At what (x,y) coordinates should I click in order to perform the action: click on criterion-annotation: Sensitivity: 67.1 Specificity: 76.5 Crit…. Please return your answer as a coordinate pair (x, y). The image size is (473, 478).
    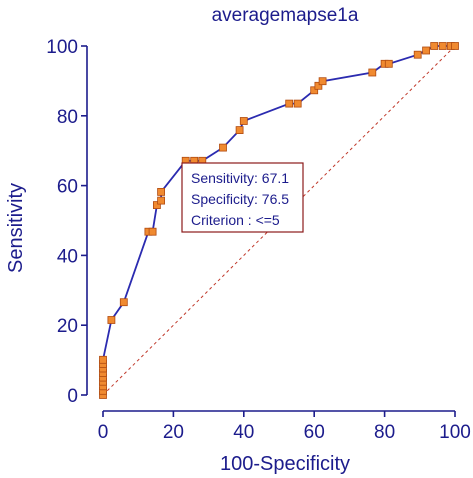
    Looking at the image, I should click on (242, 197).